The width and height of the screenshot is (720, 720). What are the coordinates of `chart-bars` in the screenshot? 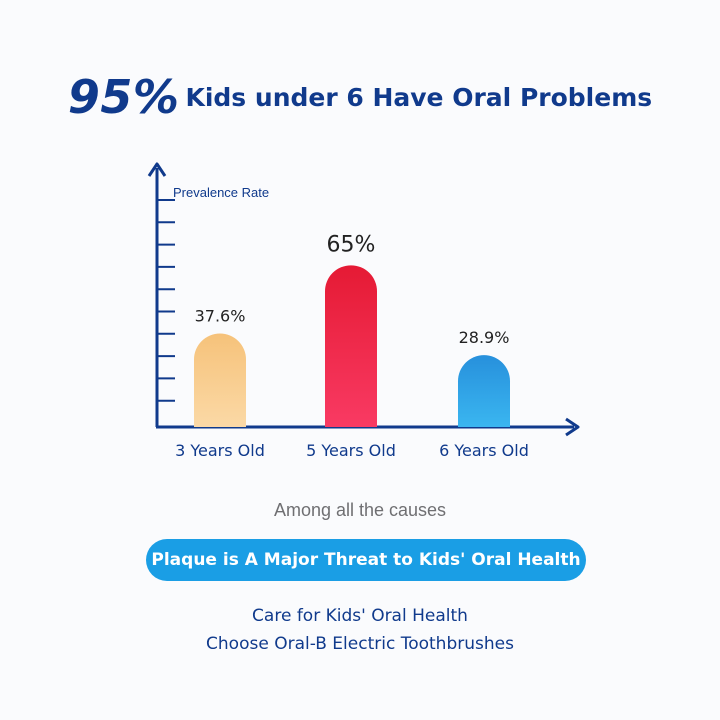 It's located at (352, 346).